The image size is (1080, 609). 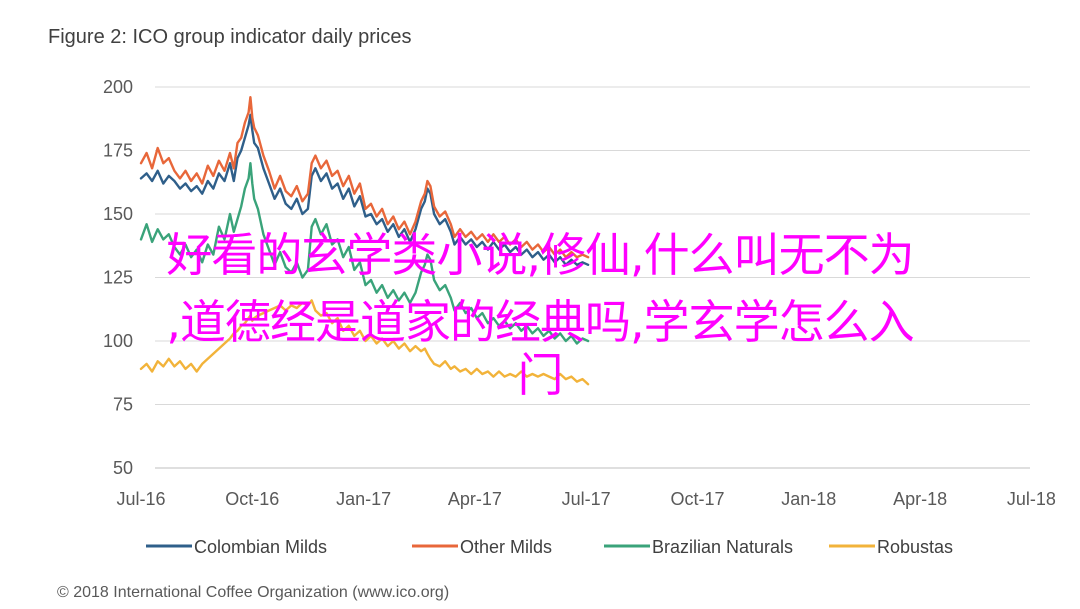 What do you see at coordinates (118, 214) in the screenshot?
I see `y-tick-label: 150` at bounding box center [118, 214].